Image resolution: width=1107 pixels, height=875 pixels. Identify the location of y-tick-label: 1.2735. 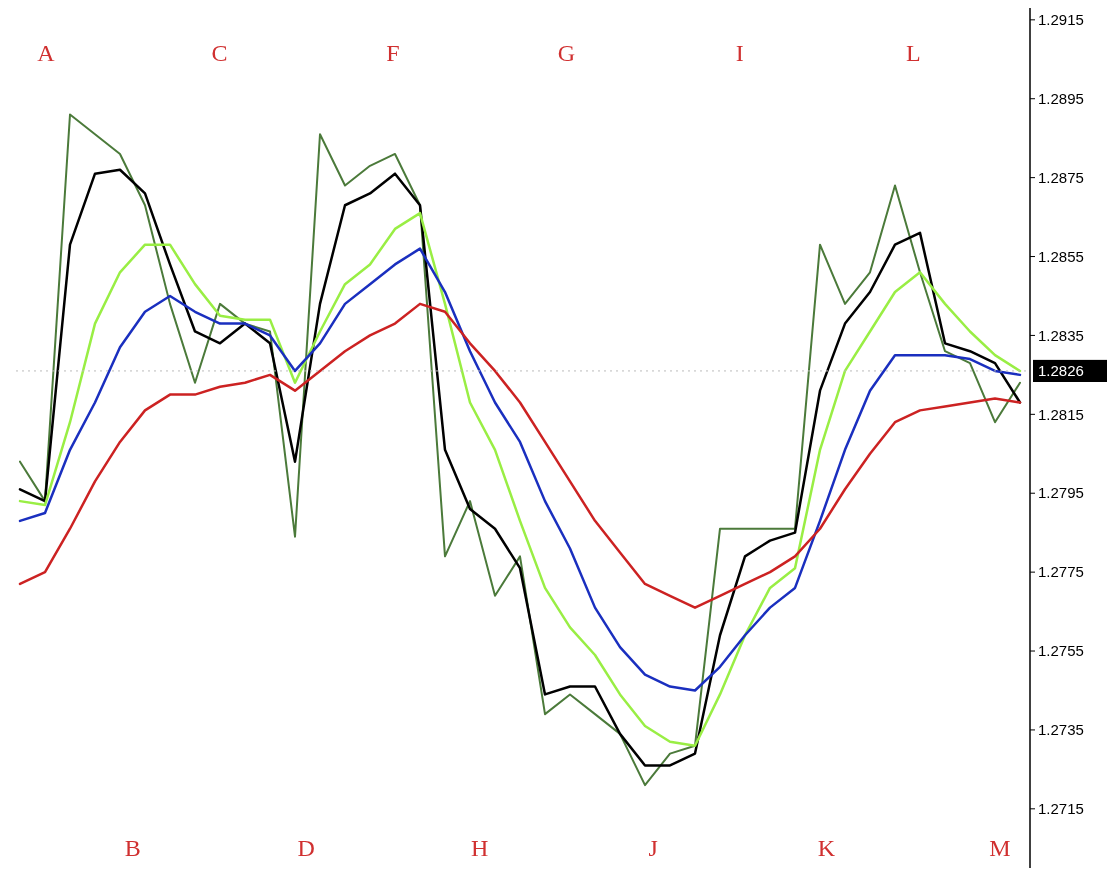
(1061, 730).